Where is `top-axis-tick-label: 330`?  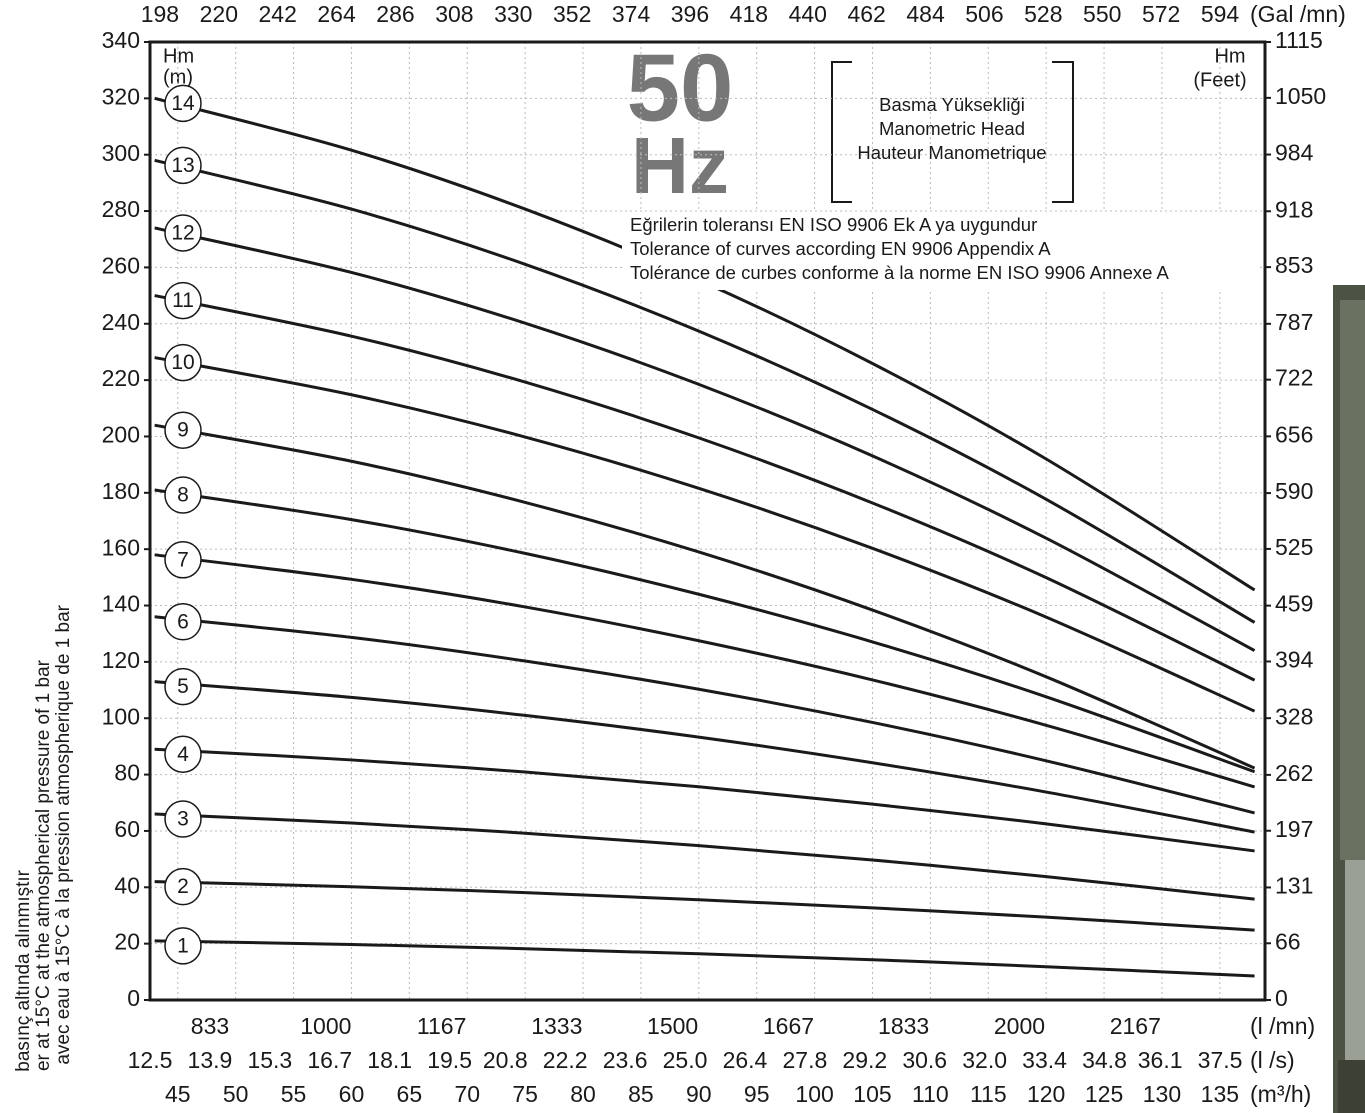 top-axis-tick-label: 330 is located at coordinates (513, 14).